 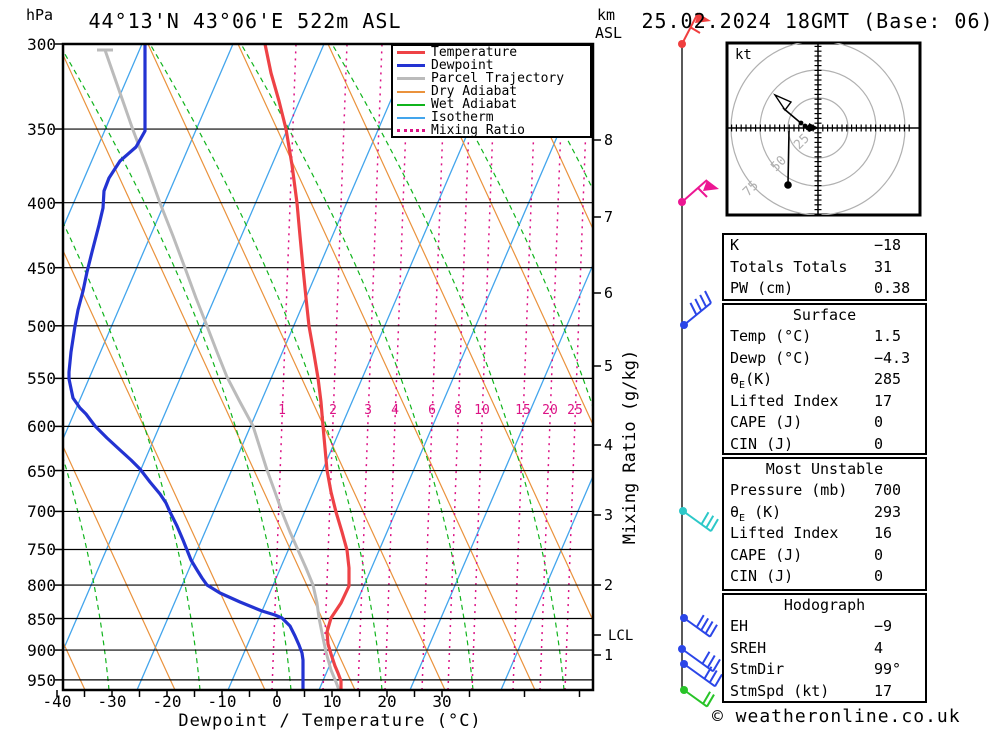 What do you see at coordinates (883, 266) in the screenshot?
I see `row-value: 31` at bounding box center [883, 266].